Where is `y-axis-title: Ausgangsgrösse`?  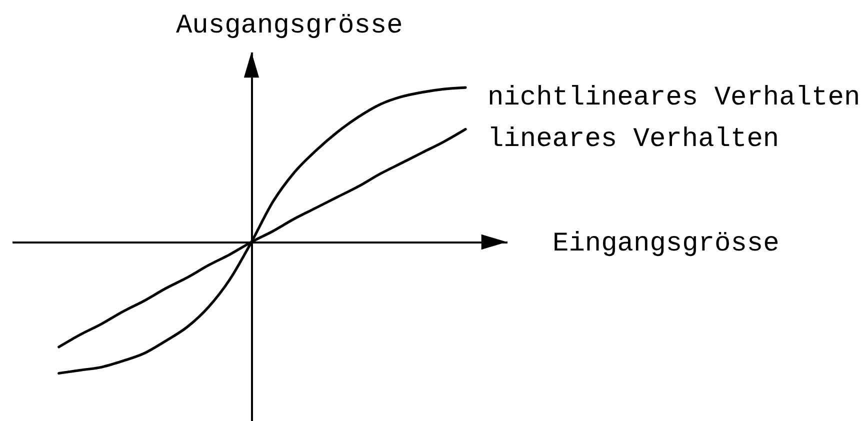
y-axis-title: Ausgangsgrösse is located at coordinates (289, 27).